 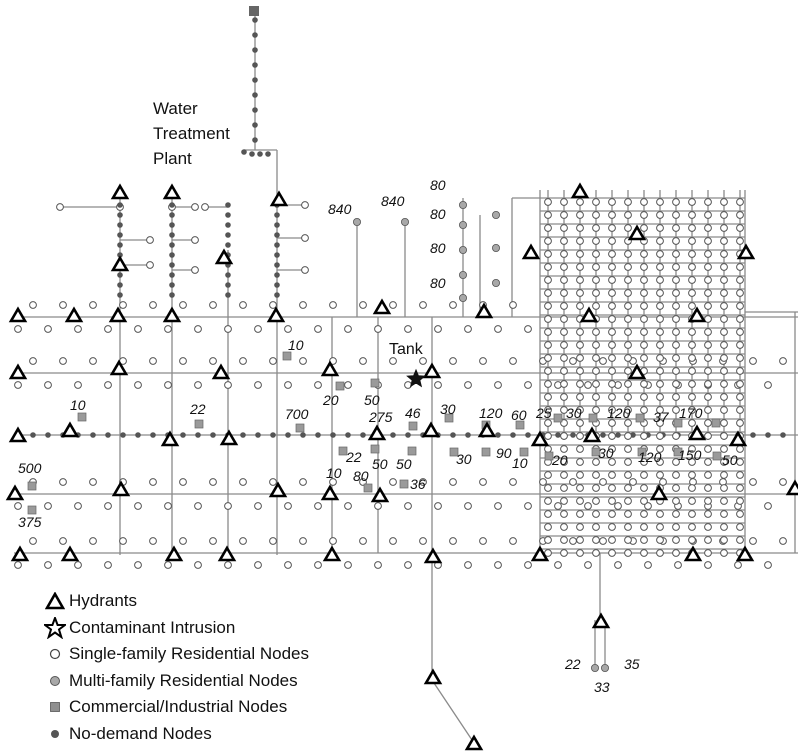 What do you see at coordinates (140, 733) in the screenshot?
I see `legend-label: No-demand Nodes` at bounding box center [140, 733].